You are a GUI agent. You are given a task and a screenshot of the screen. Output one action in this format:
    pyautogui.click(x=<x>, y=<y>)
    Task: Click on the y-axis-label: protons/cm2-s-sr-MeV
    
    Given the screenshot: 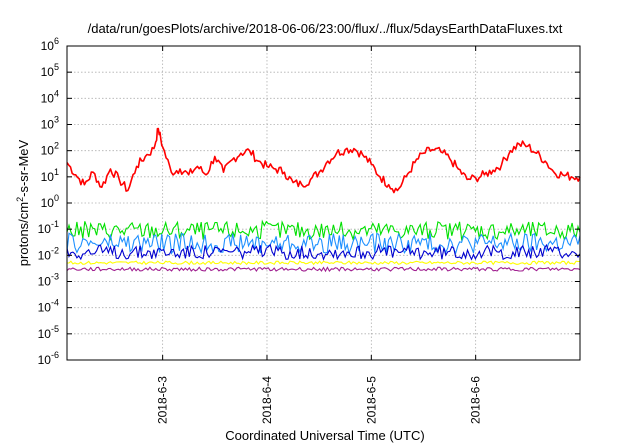 What is the action you would take?
    pyautogui.click(x=23, y=202)
    